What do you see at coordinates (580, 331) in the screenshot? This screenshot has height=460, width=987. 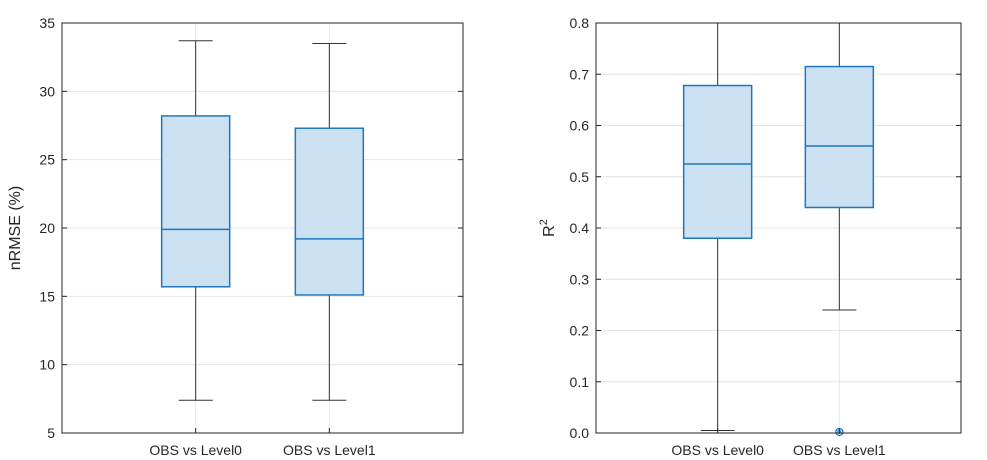 I see `y-tick-label: 0.2` at bounding box center [580, 331].